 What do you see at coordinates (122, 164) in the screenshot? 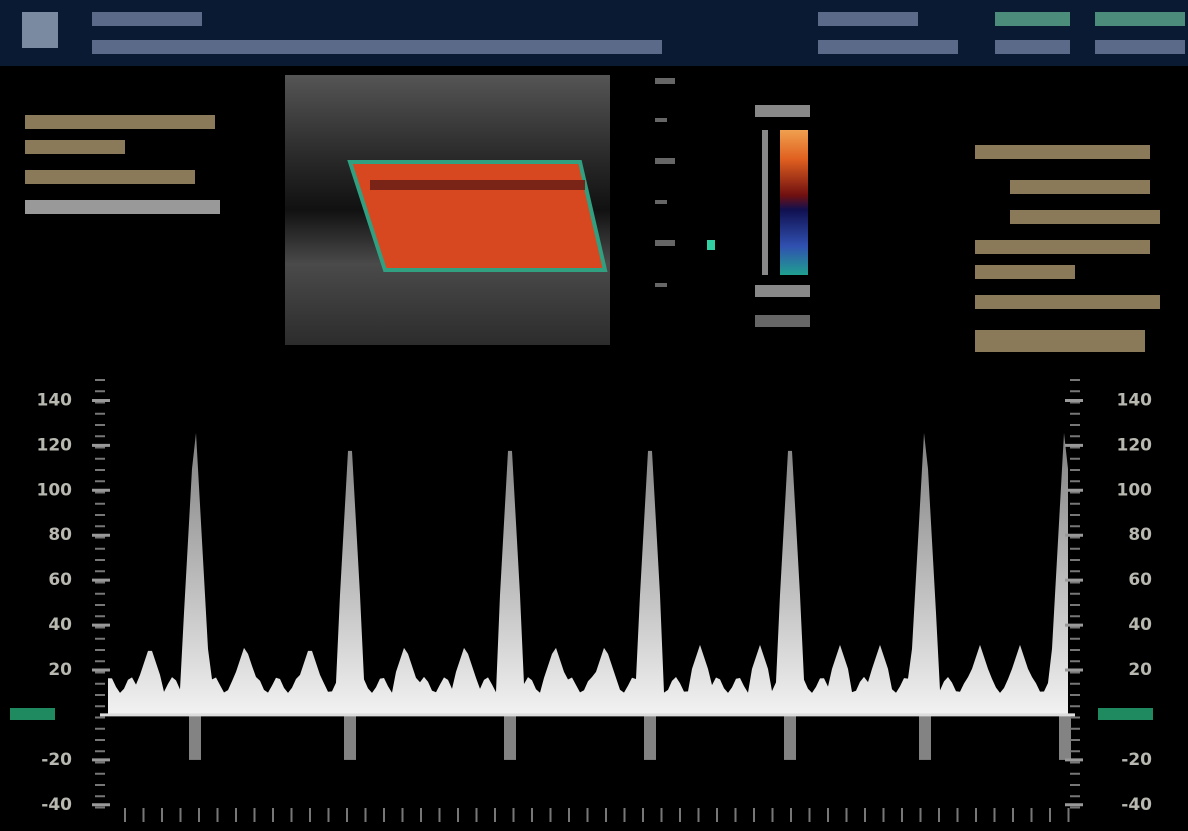
I see `left-annotations` at bounding box center [122, 164].